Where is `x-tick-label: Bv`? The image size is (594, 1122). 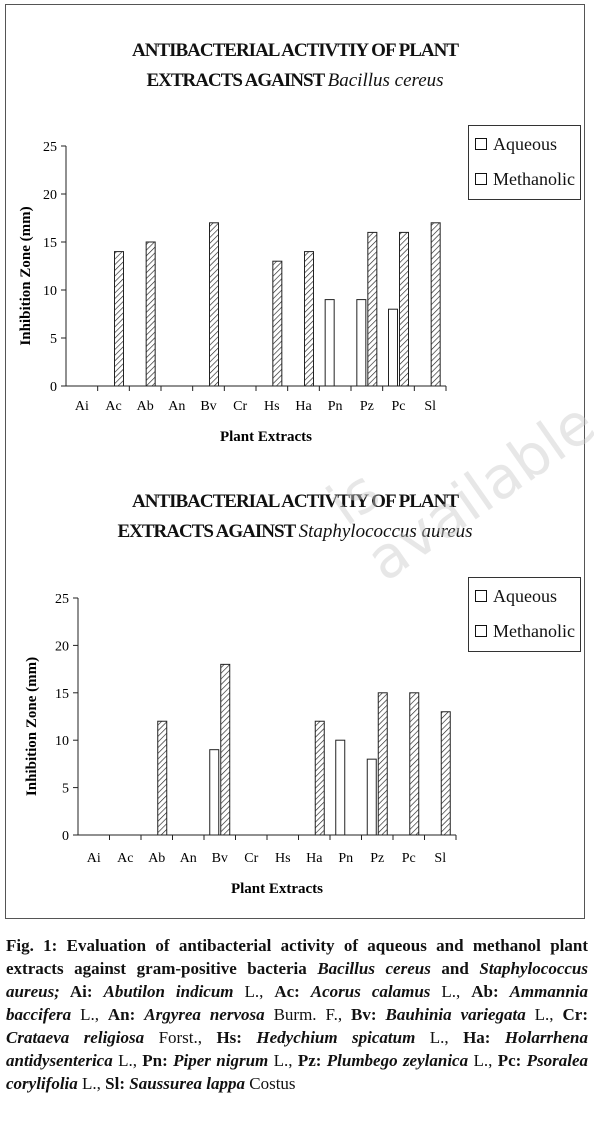 x-tick-label: Bv is located at coordinates (208, 406).